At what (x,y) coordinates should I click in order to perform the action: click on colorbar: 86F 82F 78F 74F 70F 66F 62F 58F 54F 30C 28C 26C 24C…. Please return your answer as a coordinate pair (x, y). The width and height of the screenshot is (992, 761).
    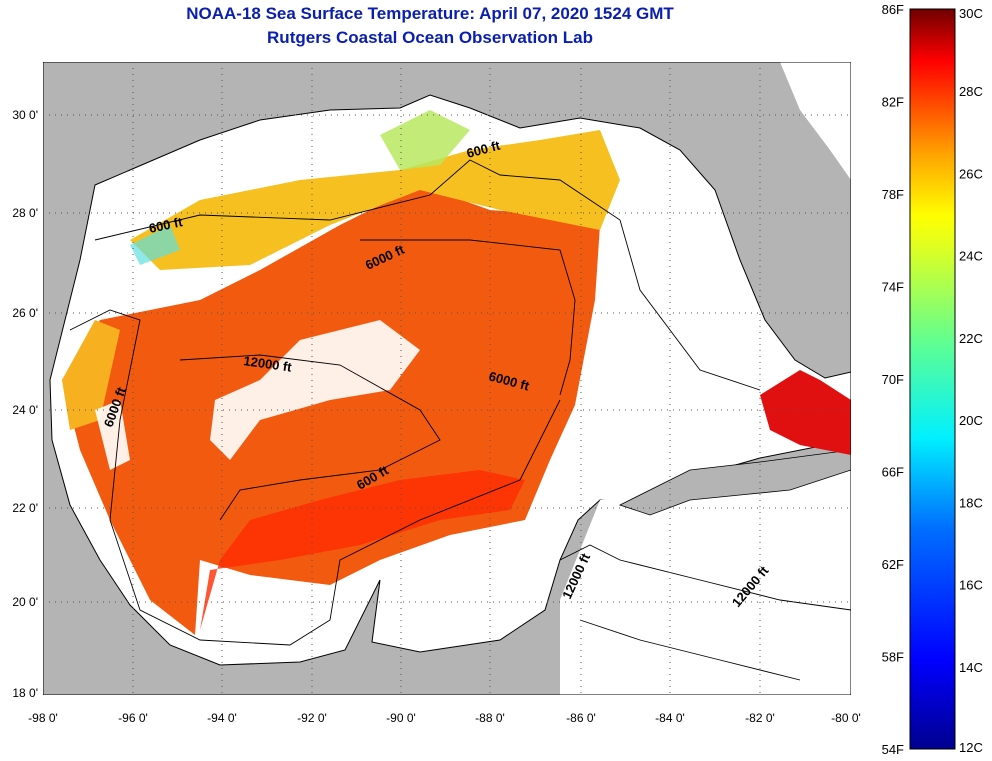
    Looking at the image, I should click on (932, 379).